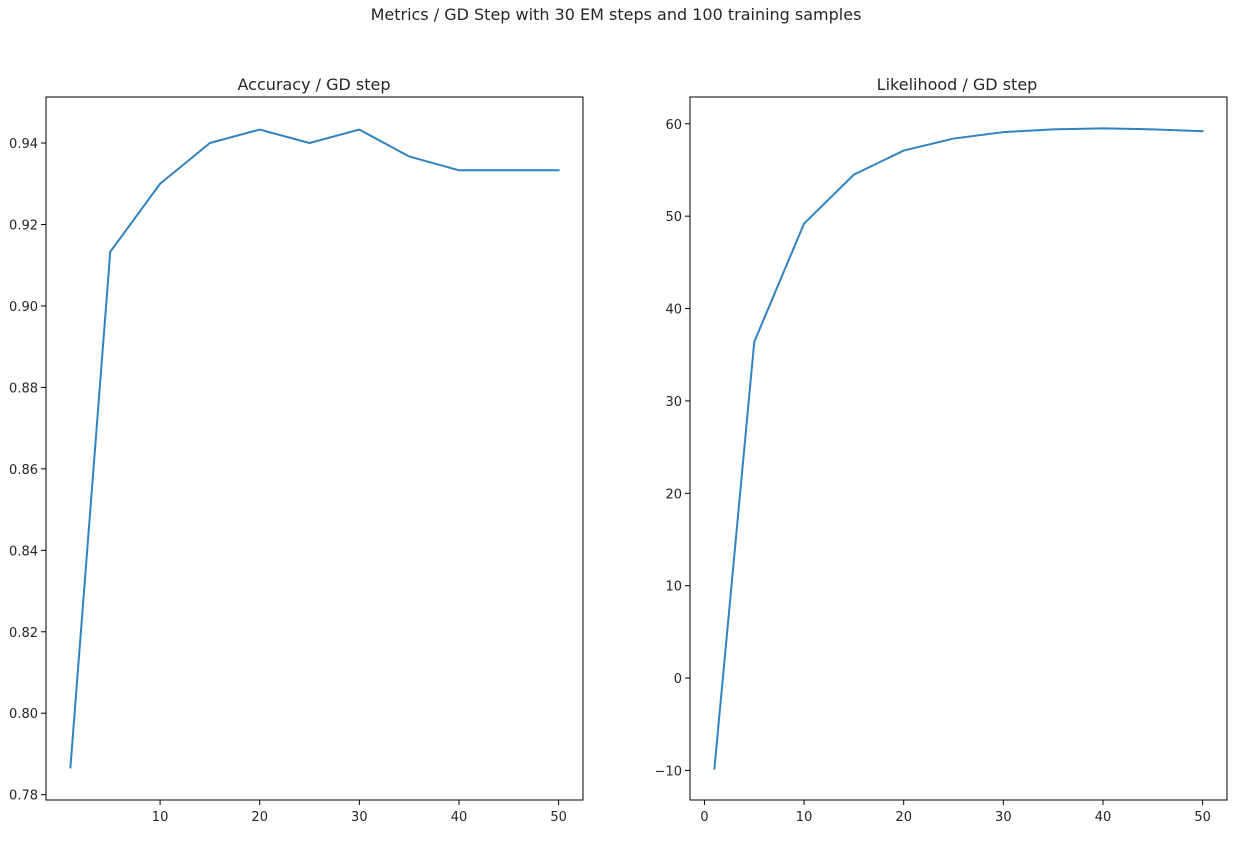  I want to click on accuracy-y-tick-label: 0.86, so click(23, 470).